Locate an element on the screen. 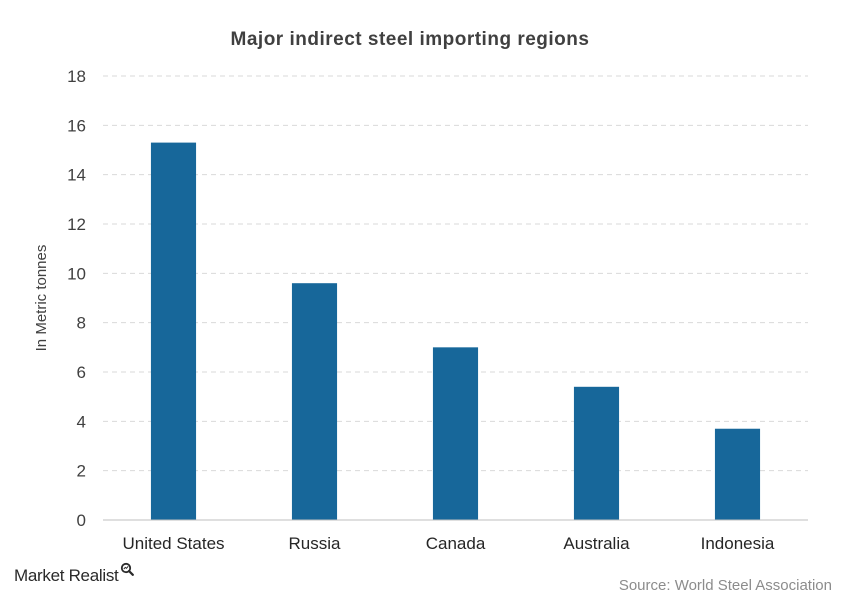 This screenshot has width=841, height=601. y-tick-label: 4 is located at coordinates (81, 421).